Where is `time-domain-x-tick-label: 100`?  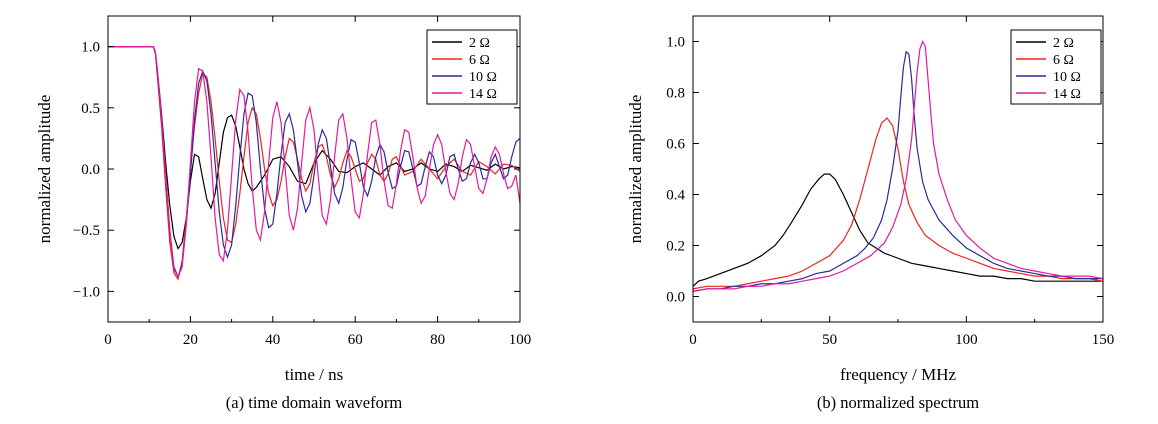
time-domain-x-tick-label: 100 is located at coordinates (520, 340).